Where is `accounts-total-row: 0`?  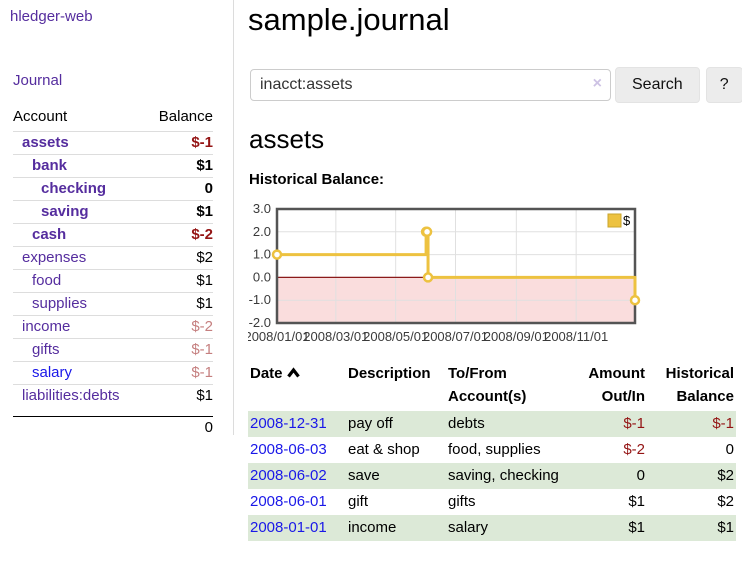
accounts-total-row: 0 is located at coordinates (113, 427).